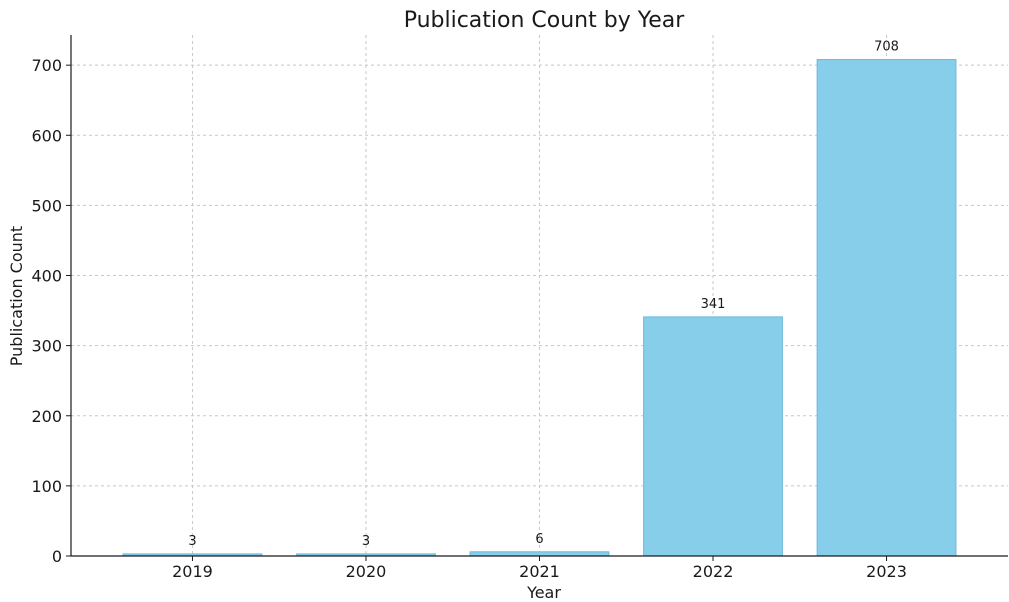 The height and width of the screenshot is (602, 1009). I want to click on bar-2022, so click(713, 436).